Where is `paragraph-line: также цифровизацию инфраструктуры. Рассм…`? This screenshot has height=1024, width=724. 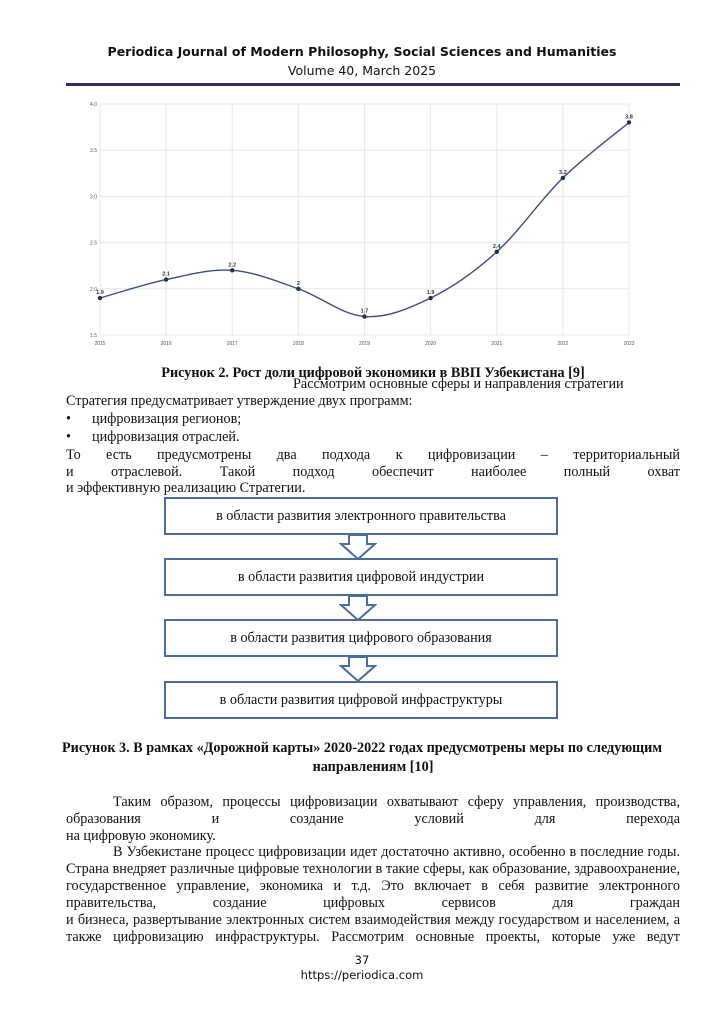
paragraph-line: также цифровизацию инфраструктуры. Рассм… is located at coordinates (373, 937).